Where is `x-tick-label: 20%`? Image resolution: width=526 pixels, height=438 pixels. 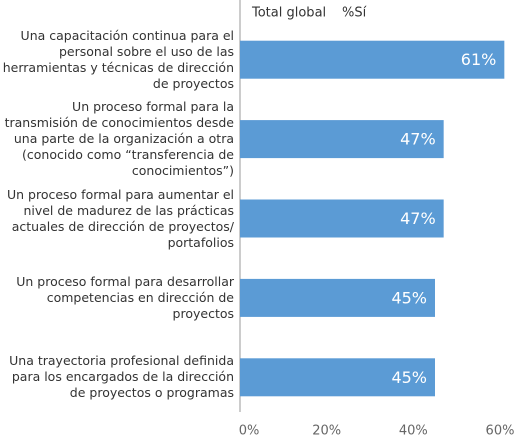
x-tick-label: 20% is located at coordinates (326, 431).